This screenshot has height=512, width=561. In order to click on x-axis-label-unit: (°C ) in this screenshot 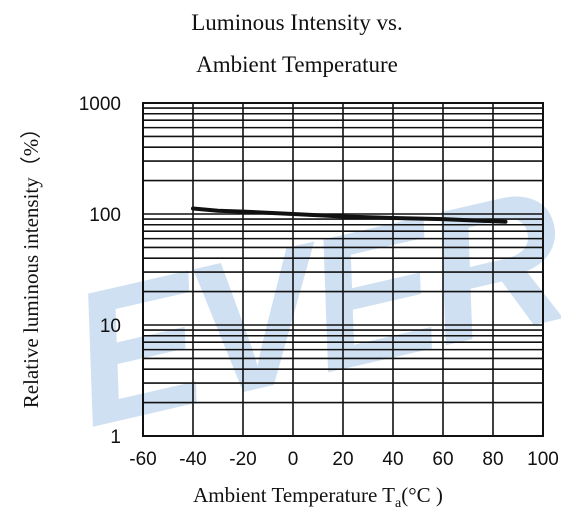, I will do `click(422, 495)`.